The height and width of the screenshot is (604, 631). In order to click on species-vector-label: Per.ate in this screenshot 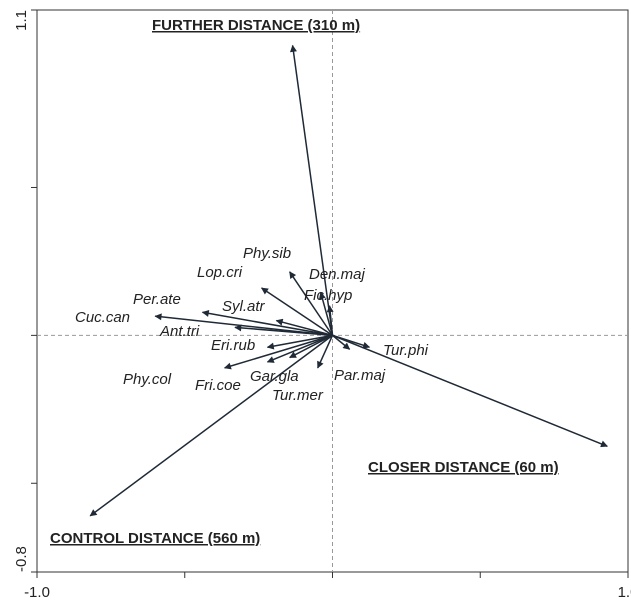, I will do `click(157, 299)`.